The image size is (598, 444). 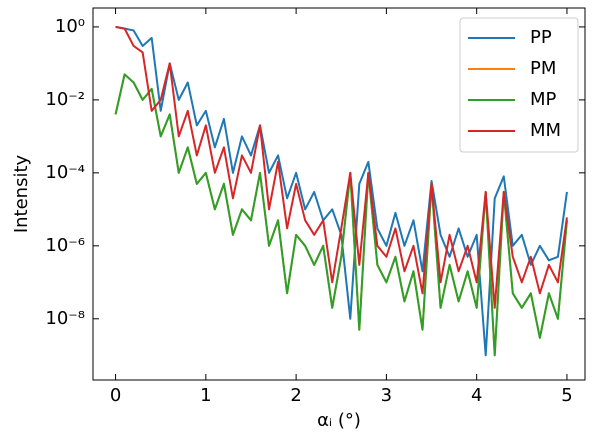 What do you see at coordinates (339, 420) in the screenshot?
I see `x-axis-label: αᵢ (°)` at bounding box center [339, 420].